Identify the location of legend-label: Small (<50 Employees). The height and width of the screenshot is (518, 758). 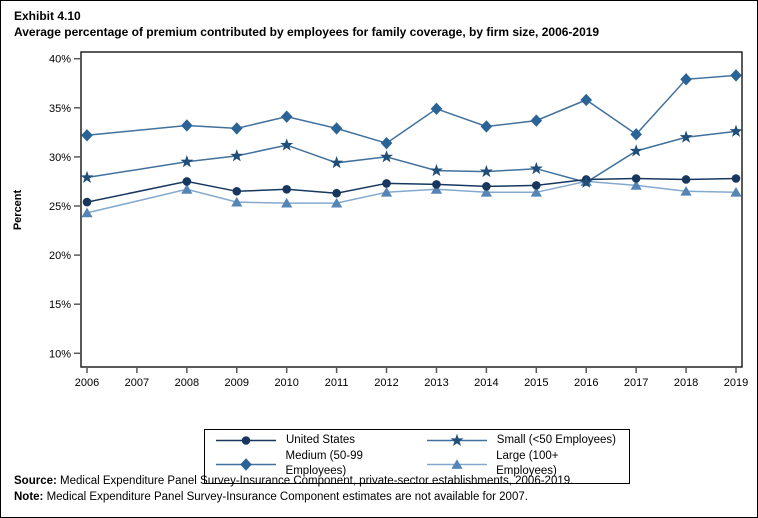
(556, 440).